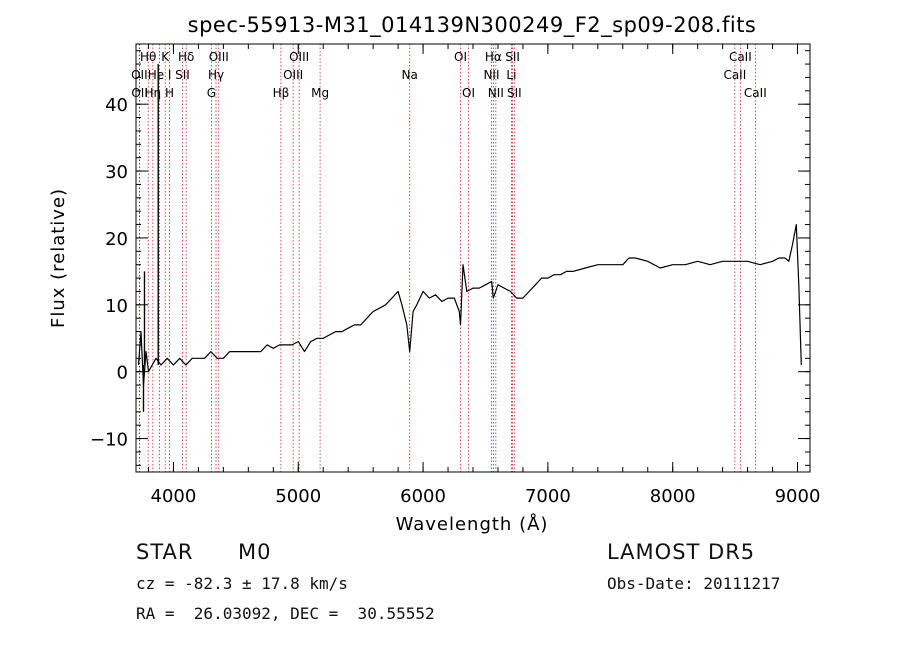  Describe the element at coordinates (58, 258) in the screenshot. I see `y-axis-label: Flux (relative)` at that location.